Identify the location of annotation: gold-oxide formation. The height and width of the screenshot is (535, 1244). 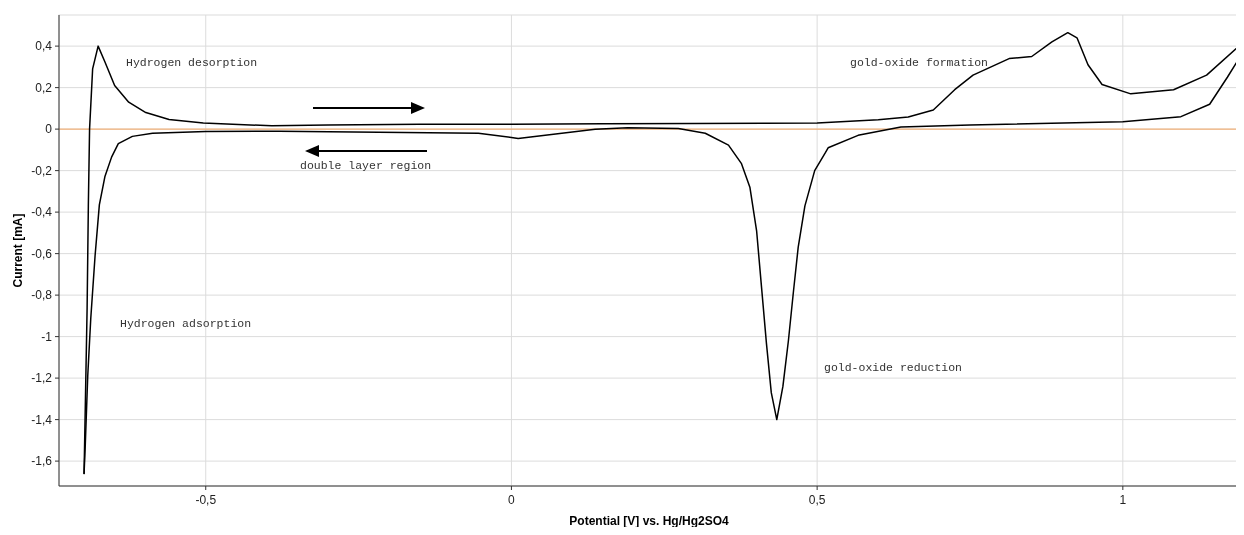
(919, 63).